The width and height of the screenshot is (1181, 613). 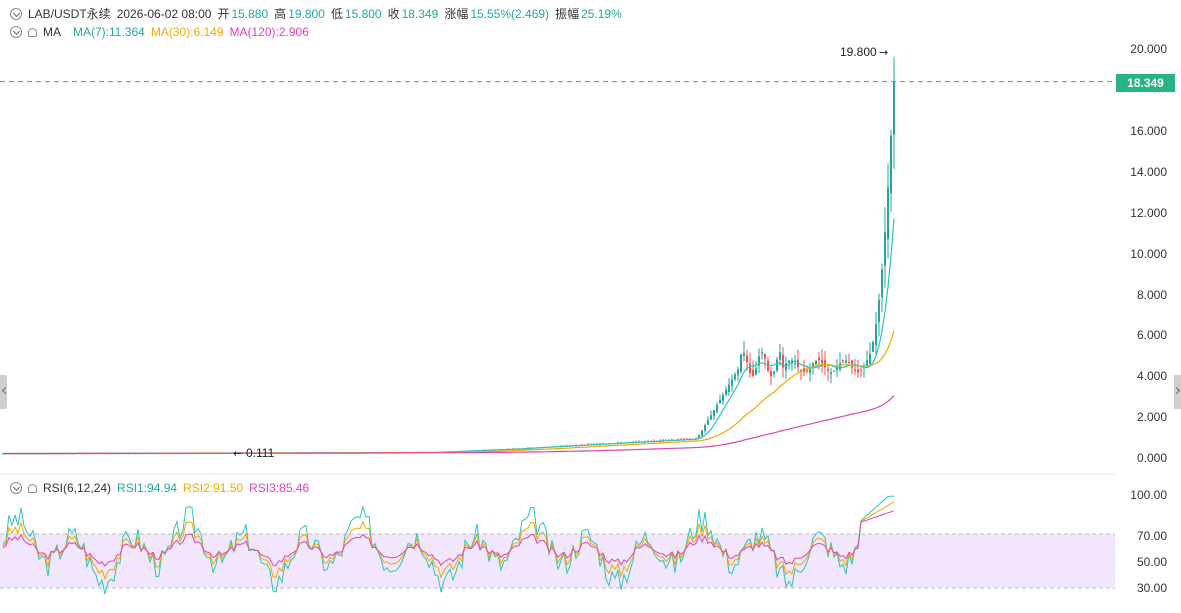 I want to click on rsi3-line, so click(x=448, y=538).